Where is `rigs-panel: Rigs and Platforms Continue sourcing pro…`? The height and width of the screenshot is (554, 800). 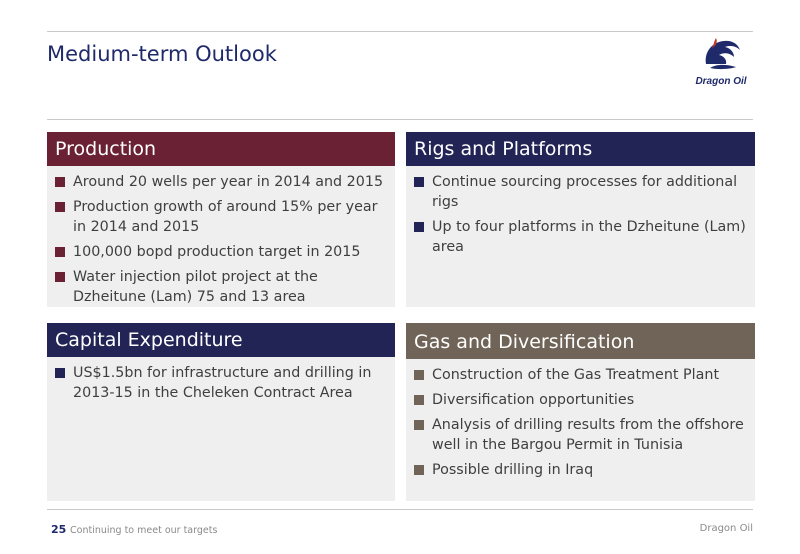
rigs-panel: Rigs and Platforms Continue sourcing pro… is located at coordinates (580, 219).